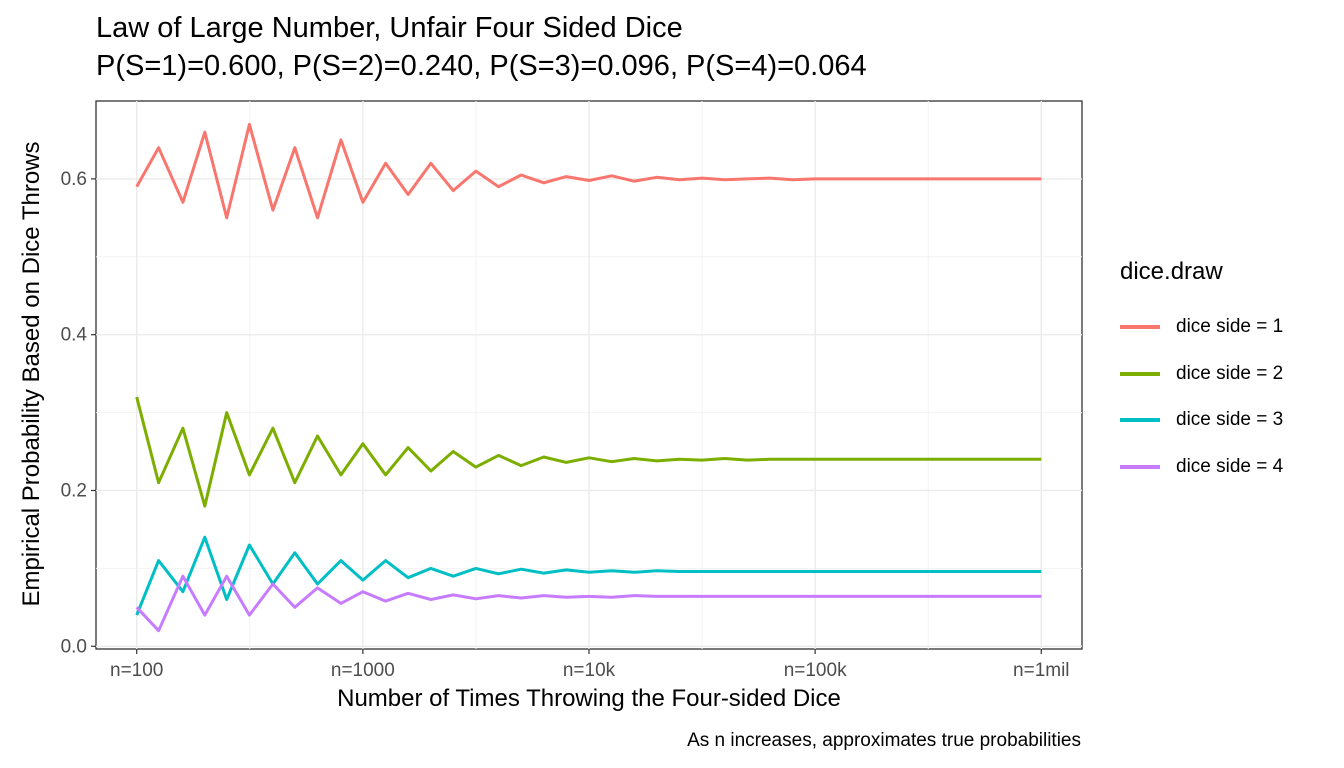 This screenshot has height=768, width=1344. What do you see at coordinates (1230, 466) in the screenshot?
I see `legend-label: dice side = 4` at bounding box center [1230, 466].